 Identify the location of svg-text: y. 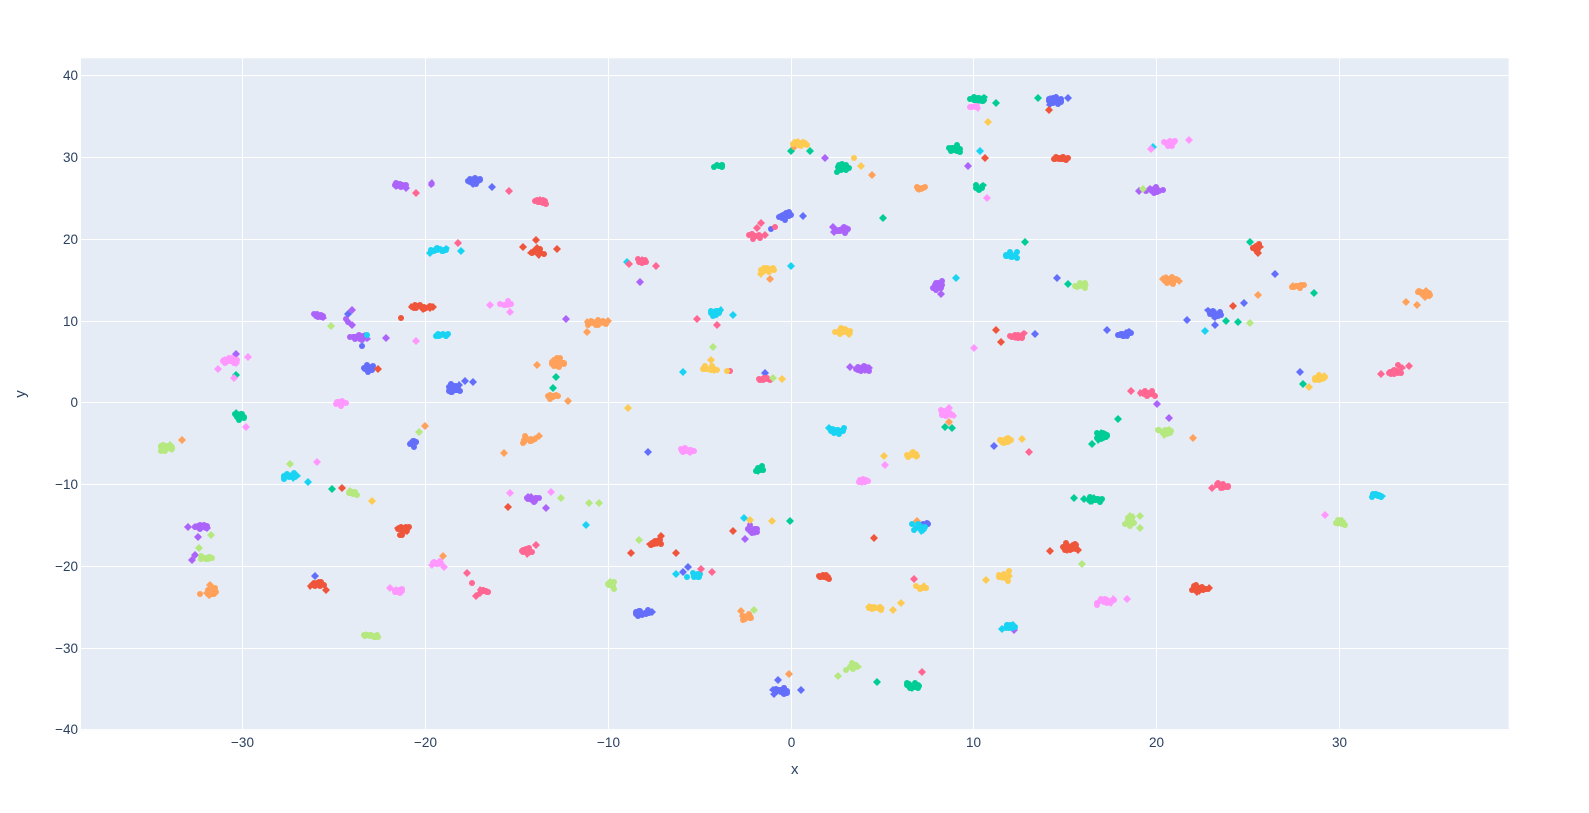
(20, 394).